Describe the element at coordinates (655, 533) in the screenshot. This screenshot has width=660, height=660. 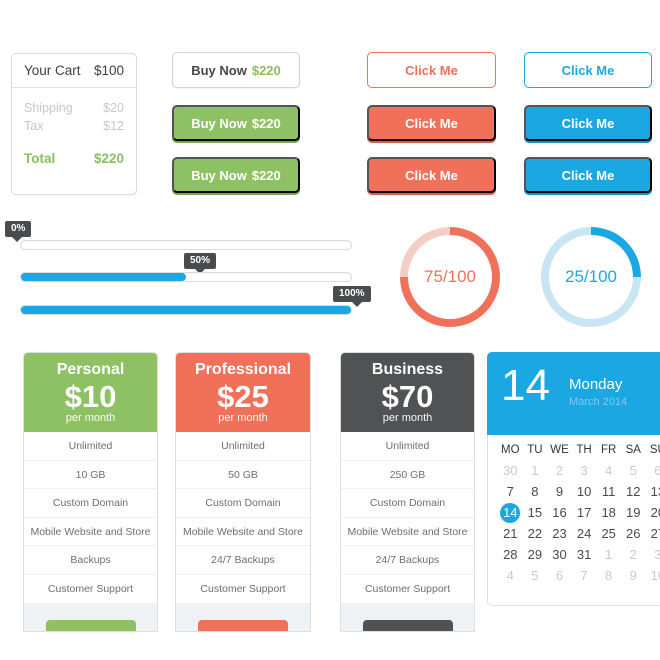
I see `calendar-day: 27` at that location.